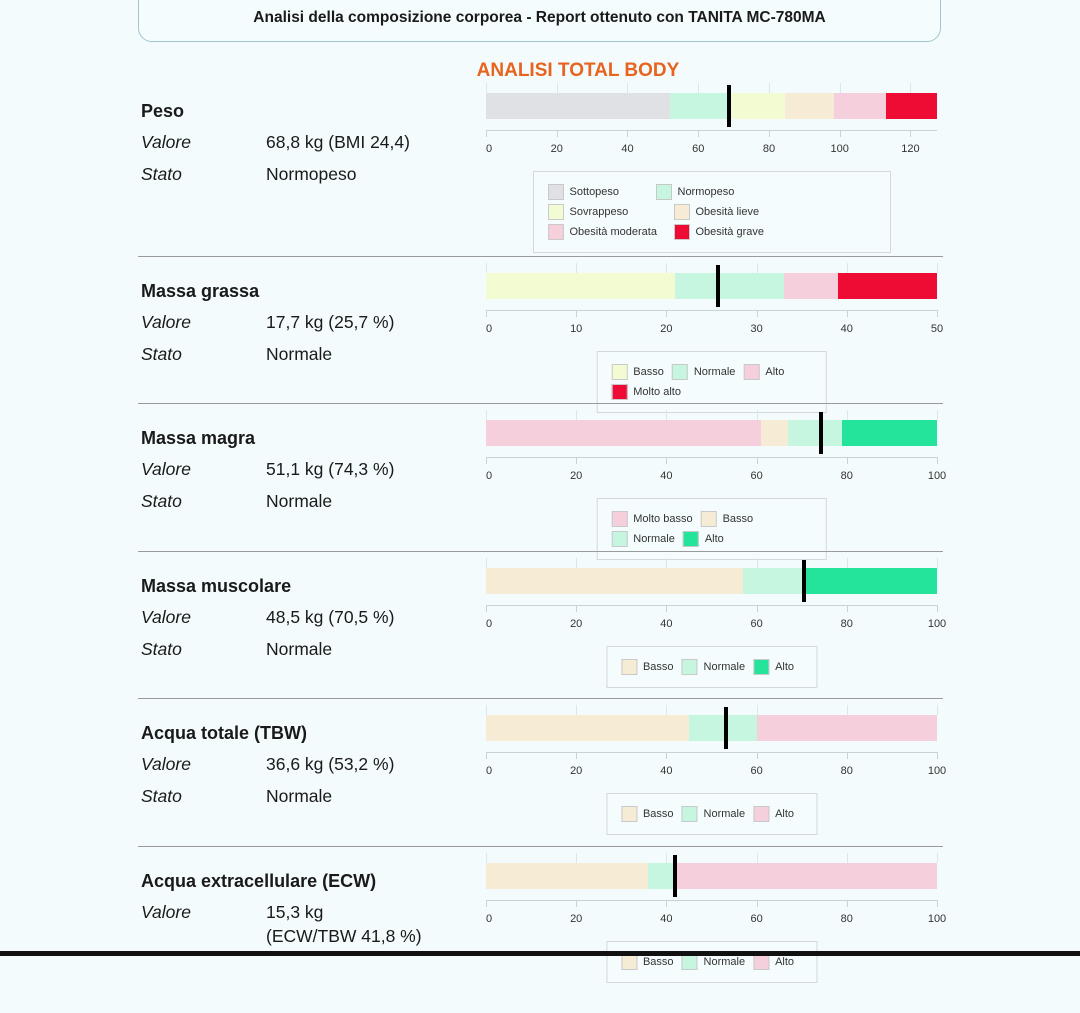 This screenshot has width=1080, height=1013. Describe the element at coordinates (711, 382) in the screenshot. I see `legend: Basso Normale Alto Molto alto` at that location.